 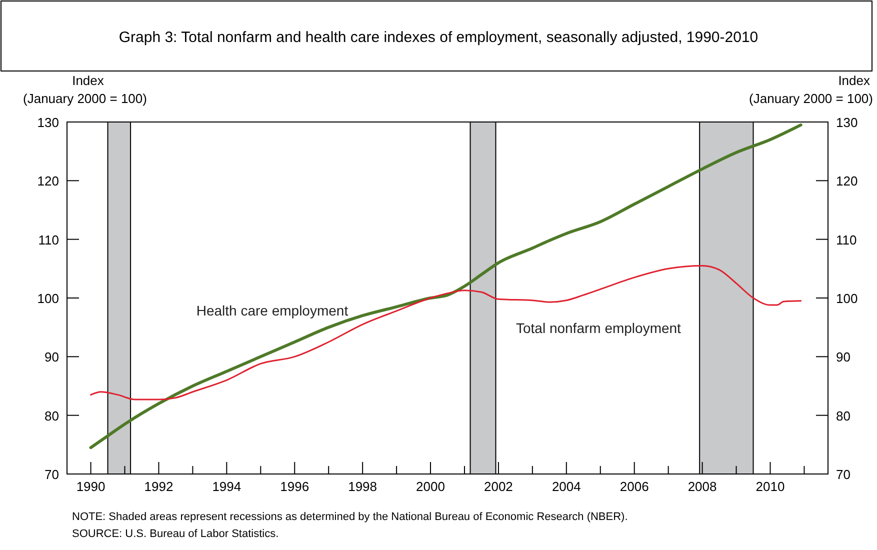 I want to click on y-tick-label: 130, so click(x=48, y=122).